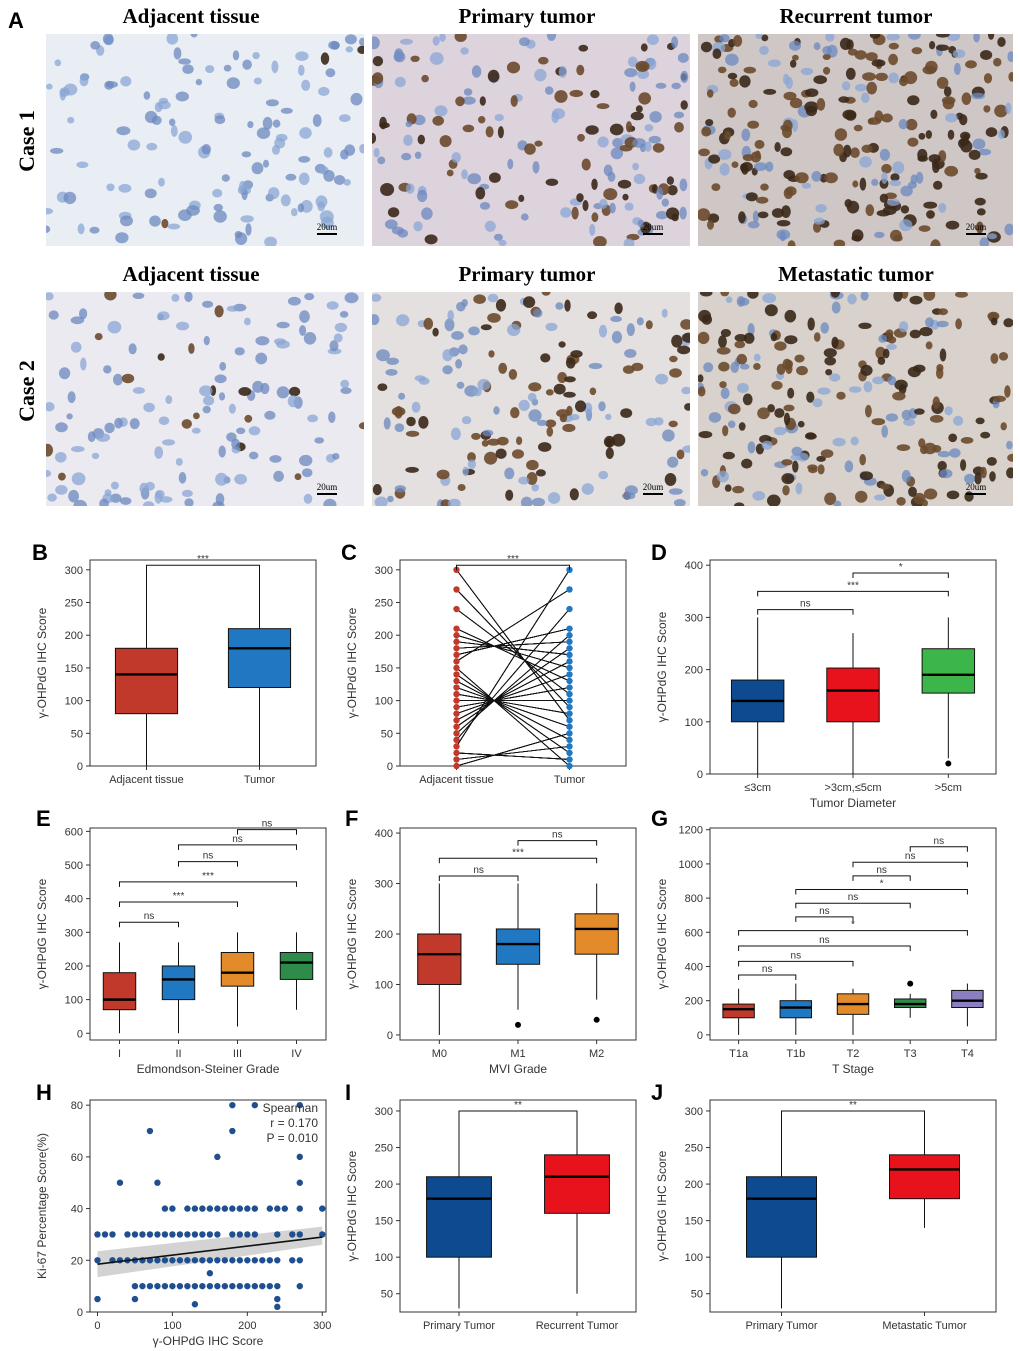  Describe the element at coordinates (924, 1326) in the screenshot. I see `x-tick-label: Metastatic Tumor` at that location.